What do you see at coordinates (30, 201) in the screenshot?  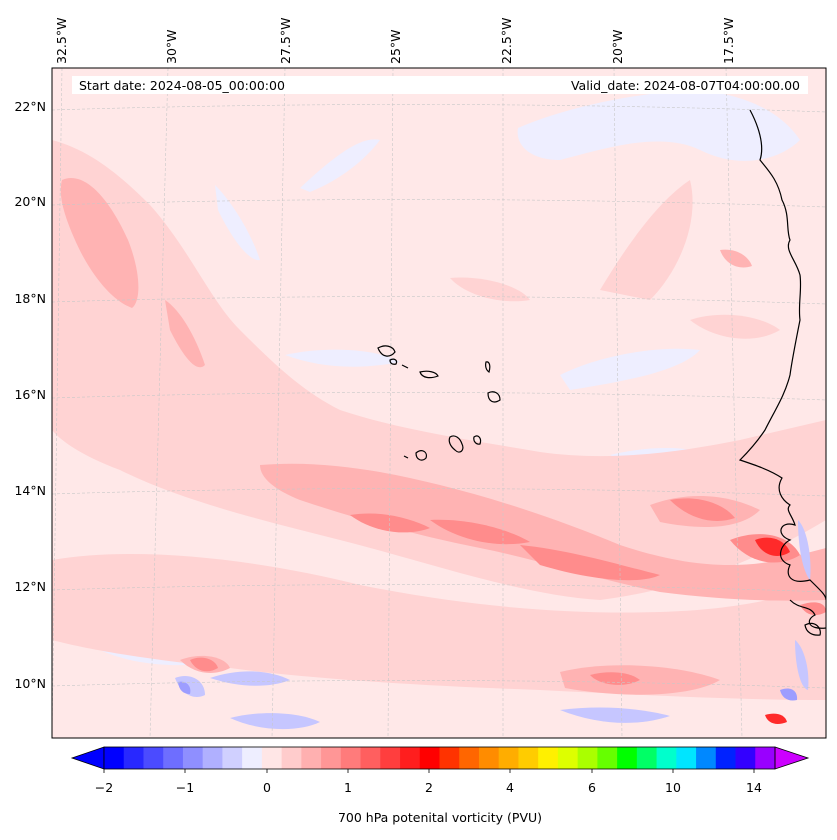 I see `lat-label: 20°N` at bounding box center [30, 201].